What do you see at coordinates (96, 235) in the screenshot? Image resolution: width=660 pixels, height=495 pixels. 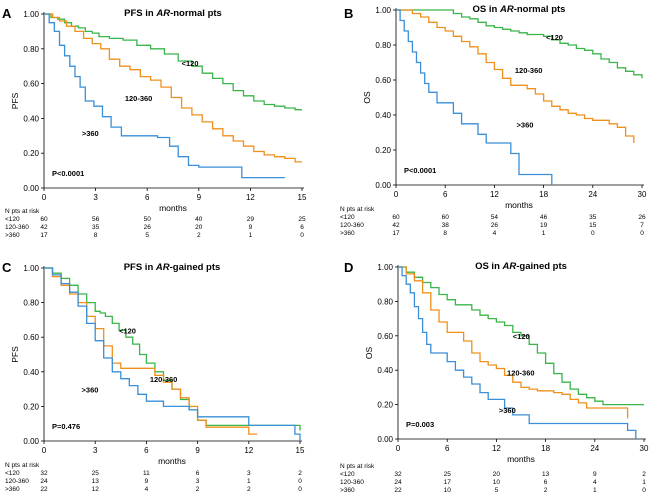 I see `risk-table-count: 8` at bounding box center [96, 235].